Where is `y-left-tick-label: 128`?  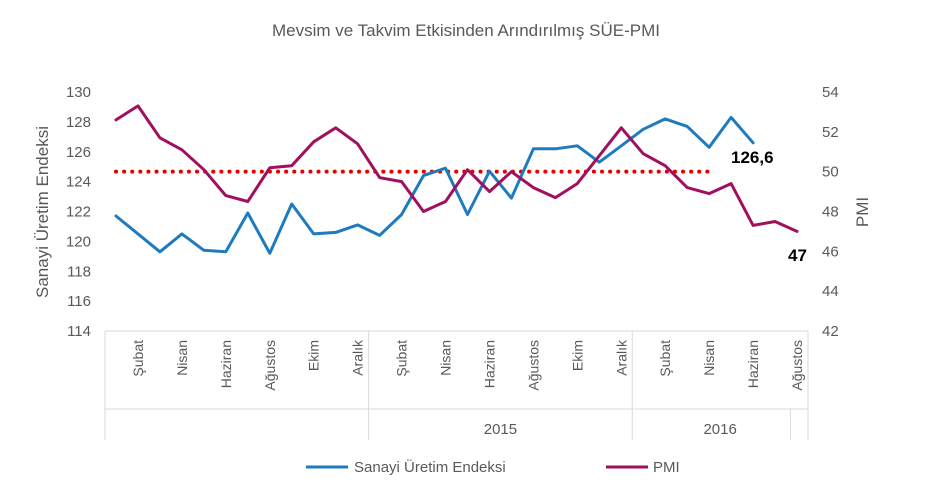 y-left-tick-label: 128 is located at coordinates (78, 122).